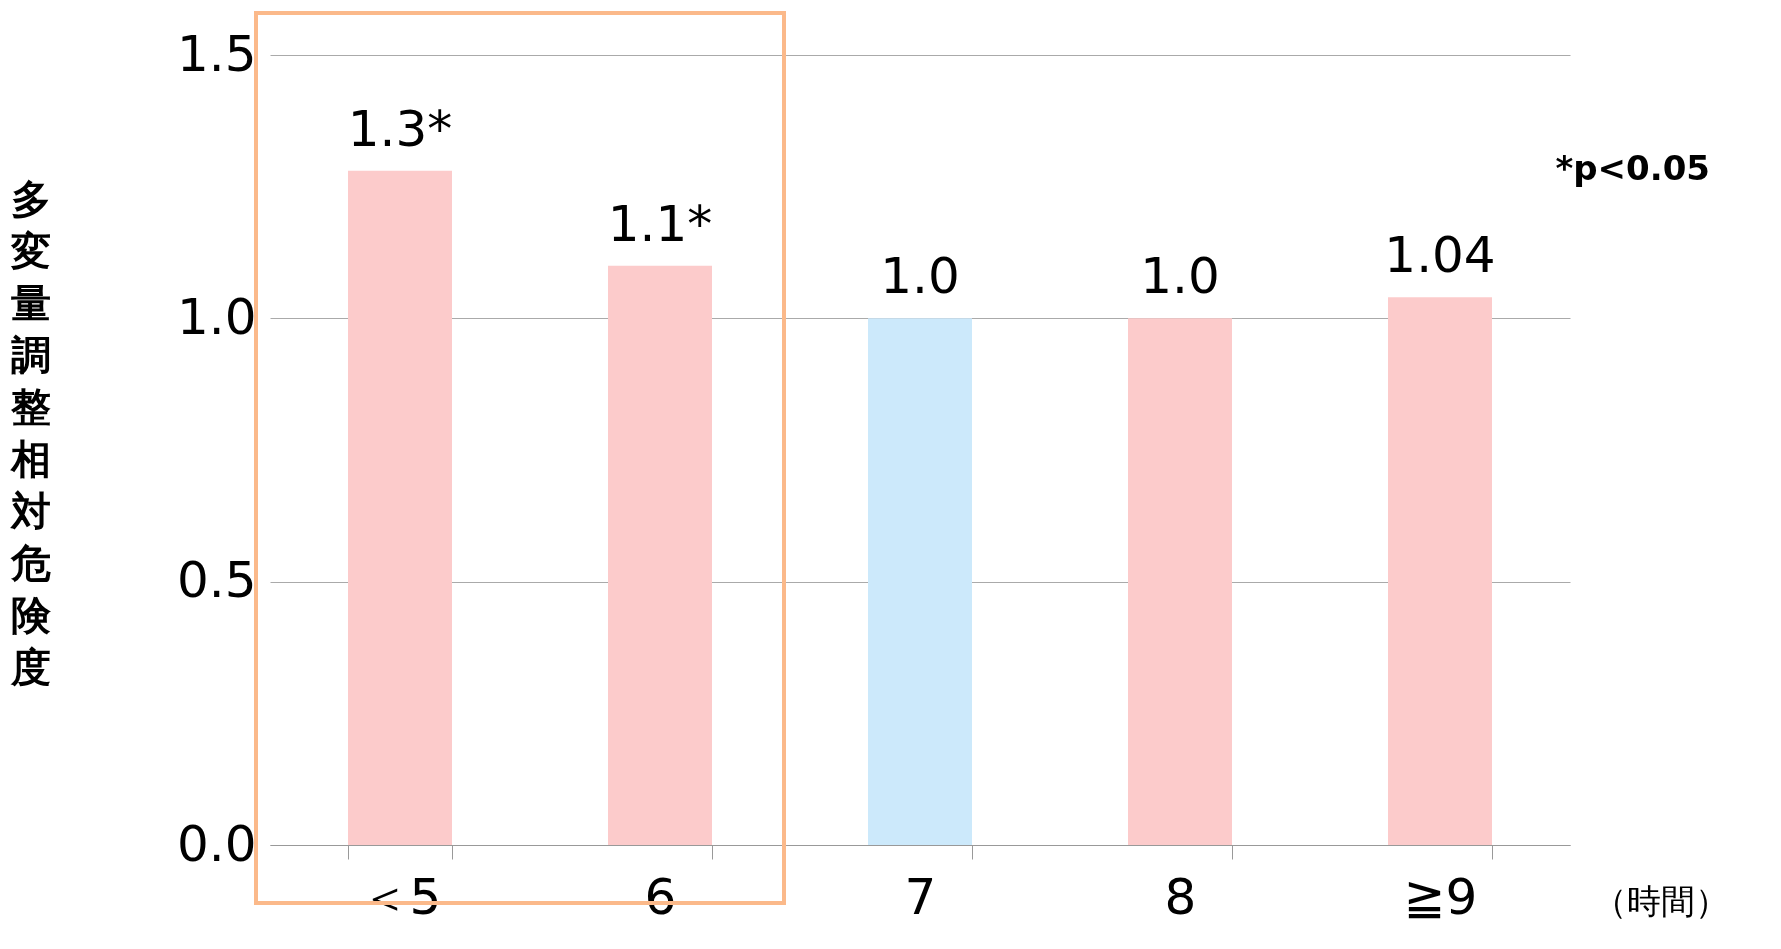  Describe the element at coordinates (1660, 900) in the screenshot. I see `x-axis-title: （時間）` at that location.